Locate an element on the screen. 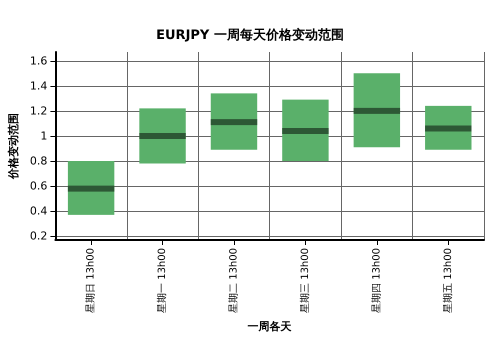 Image resolution: width=500 pixels, height=350 pixels. x-axis-title: 一周各天 is located at coordinates (270, 326).